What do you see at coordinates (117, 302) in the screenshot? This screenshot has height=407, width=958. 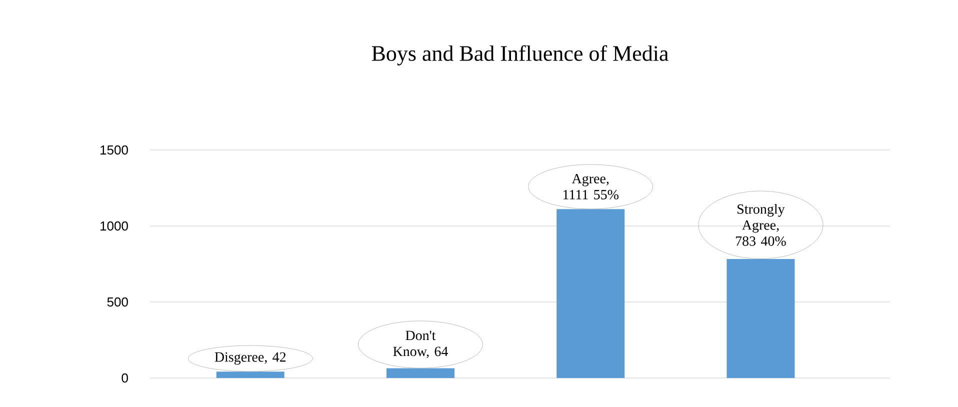 I see `y-tick-label: 500` at bounding box center [117, 302].